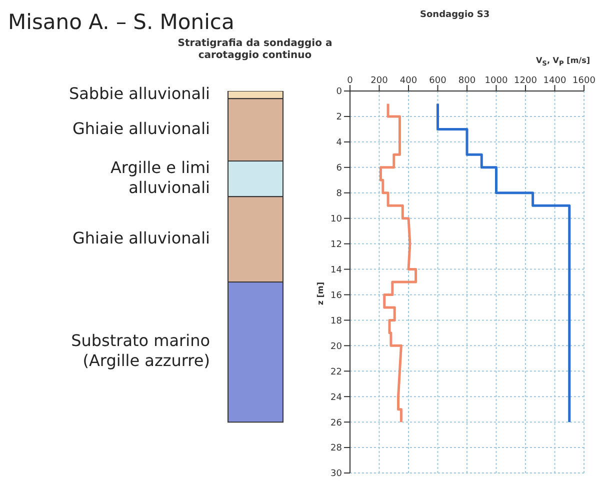 The image size is (598, 483). Describe the element at coordinates (339, 169) in the screenshot. I see `y-tick-label: 6` at that location.